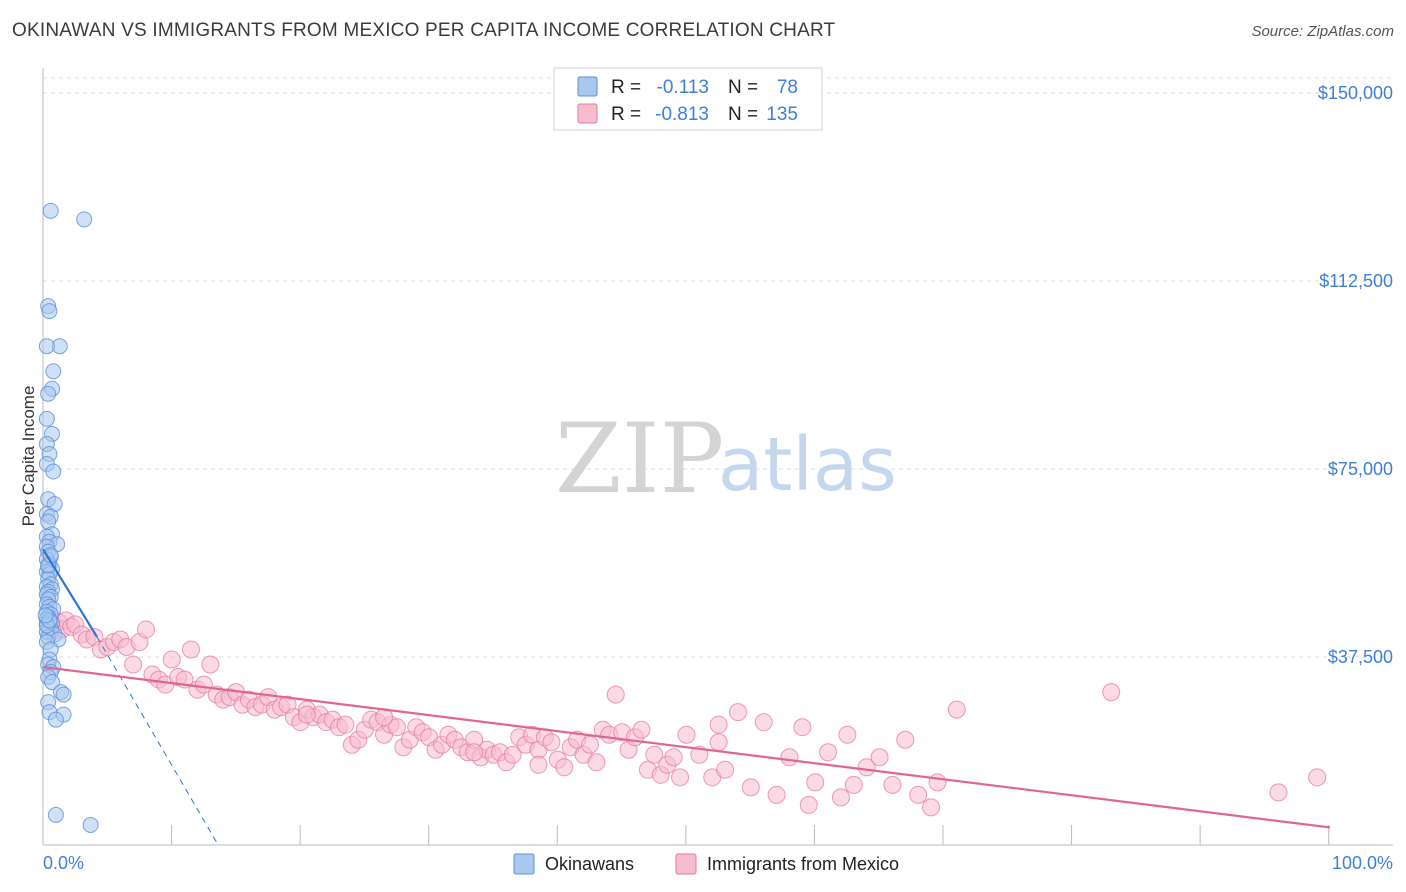  What do you see at coordinates (706, 864) in the screenshot?
I see `legend-series: Okinawans Immigrants from Mexico` at bounding box center [706, 864].